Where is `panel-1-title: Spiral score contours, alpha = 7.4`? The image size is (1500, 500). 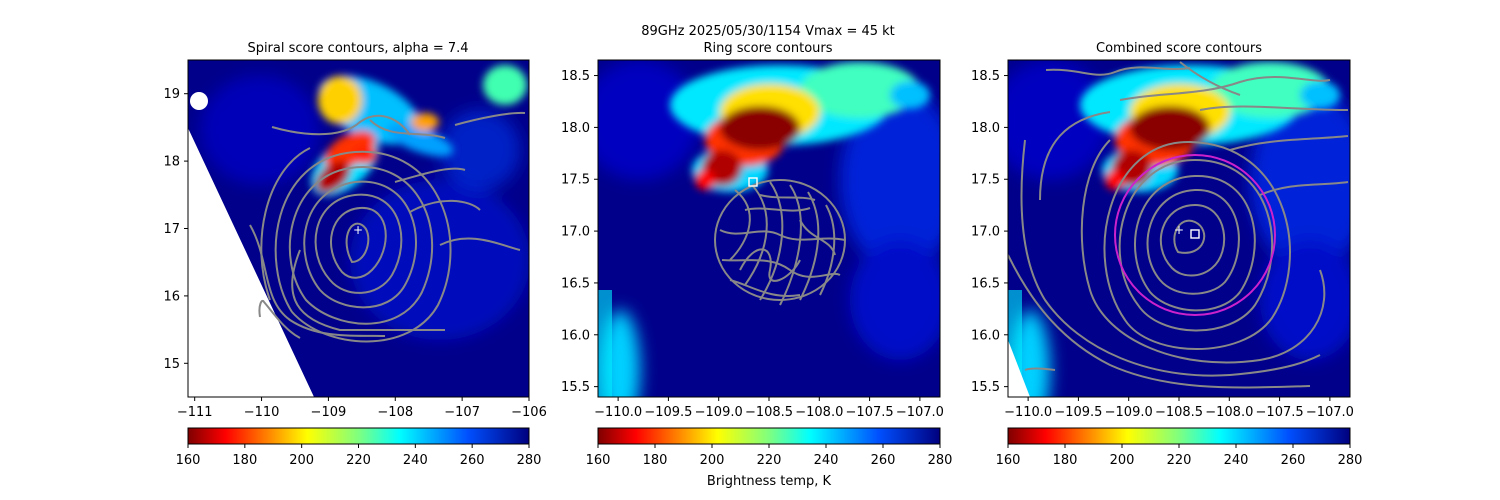
panel-1-title: Spiral score contours, alpha = 7.4 is located at coordinates (357, 48).